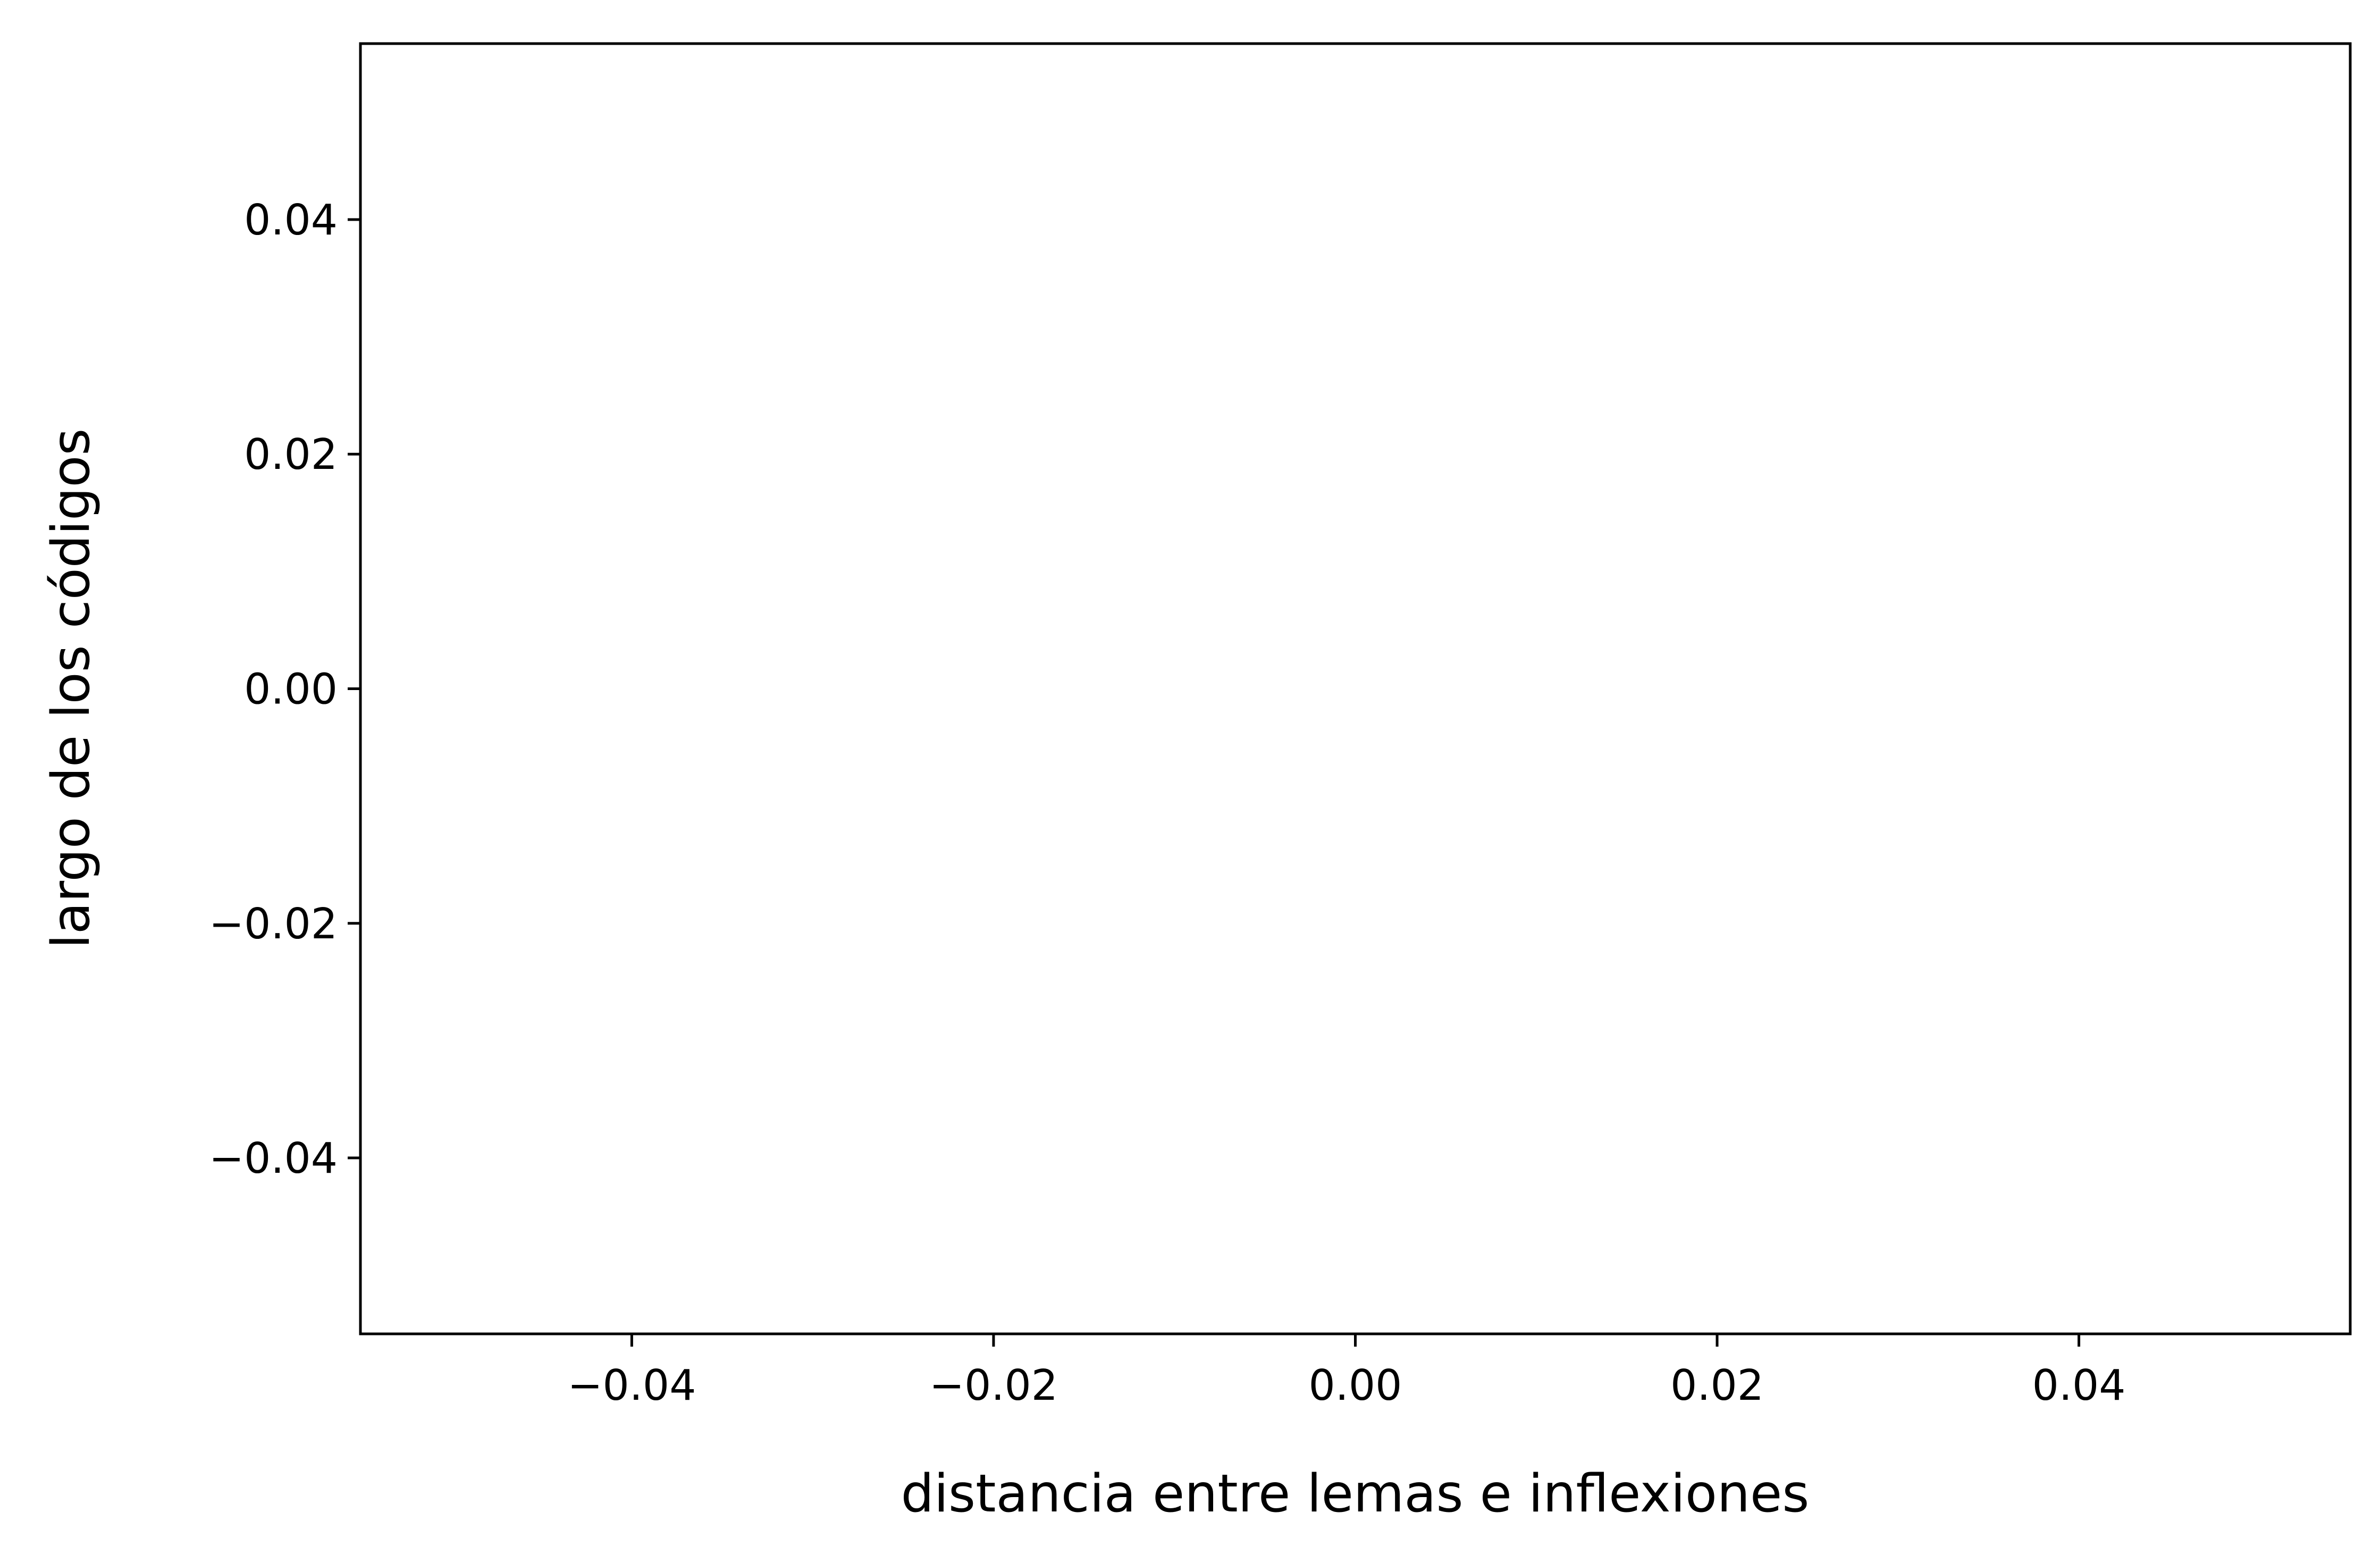 This screenshot has height=1563, width=2380. I want to click on y-tick-label: 0.00, so click(291, 689).